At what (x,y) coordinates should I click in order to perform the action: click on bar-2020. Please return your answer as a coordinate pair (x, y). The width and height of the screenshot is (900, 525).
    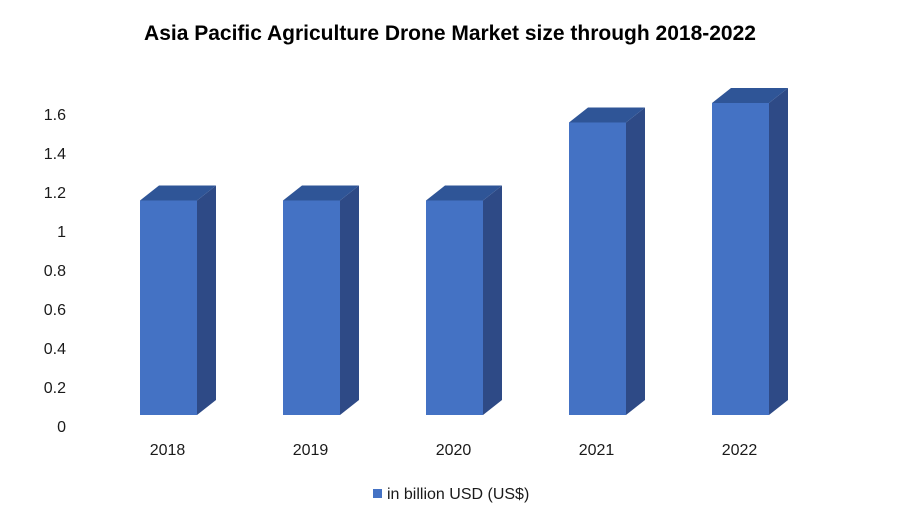
    Looking at the image, I should click on (464, 300).